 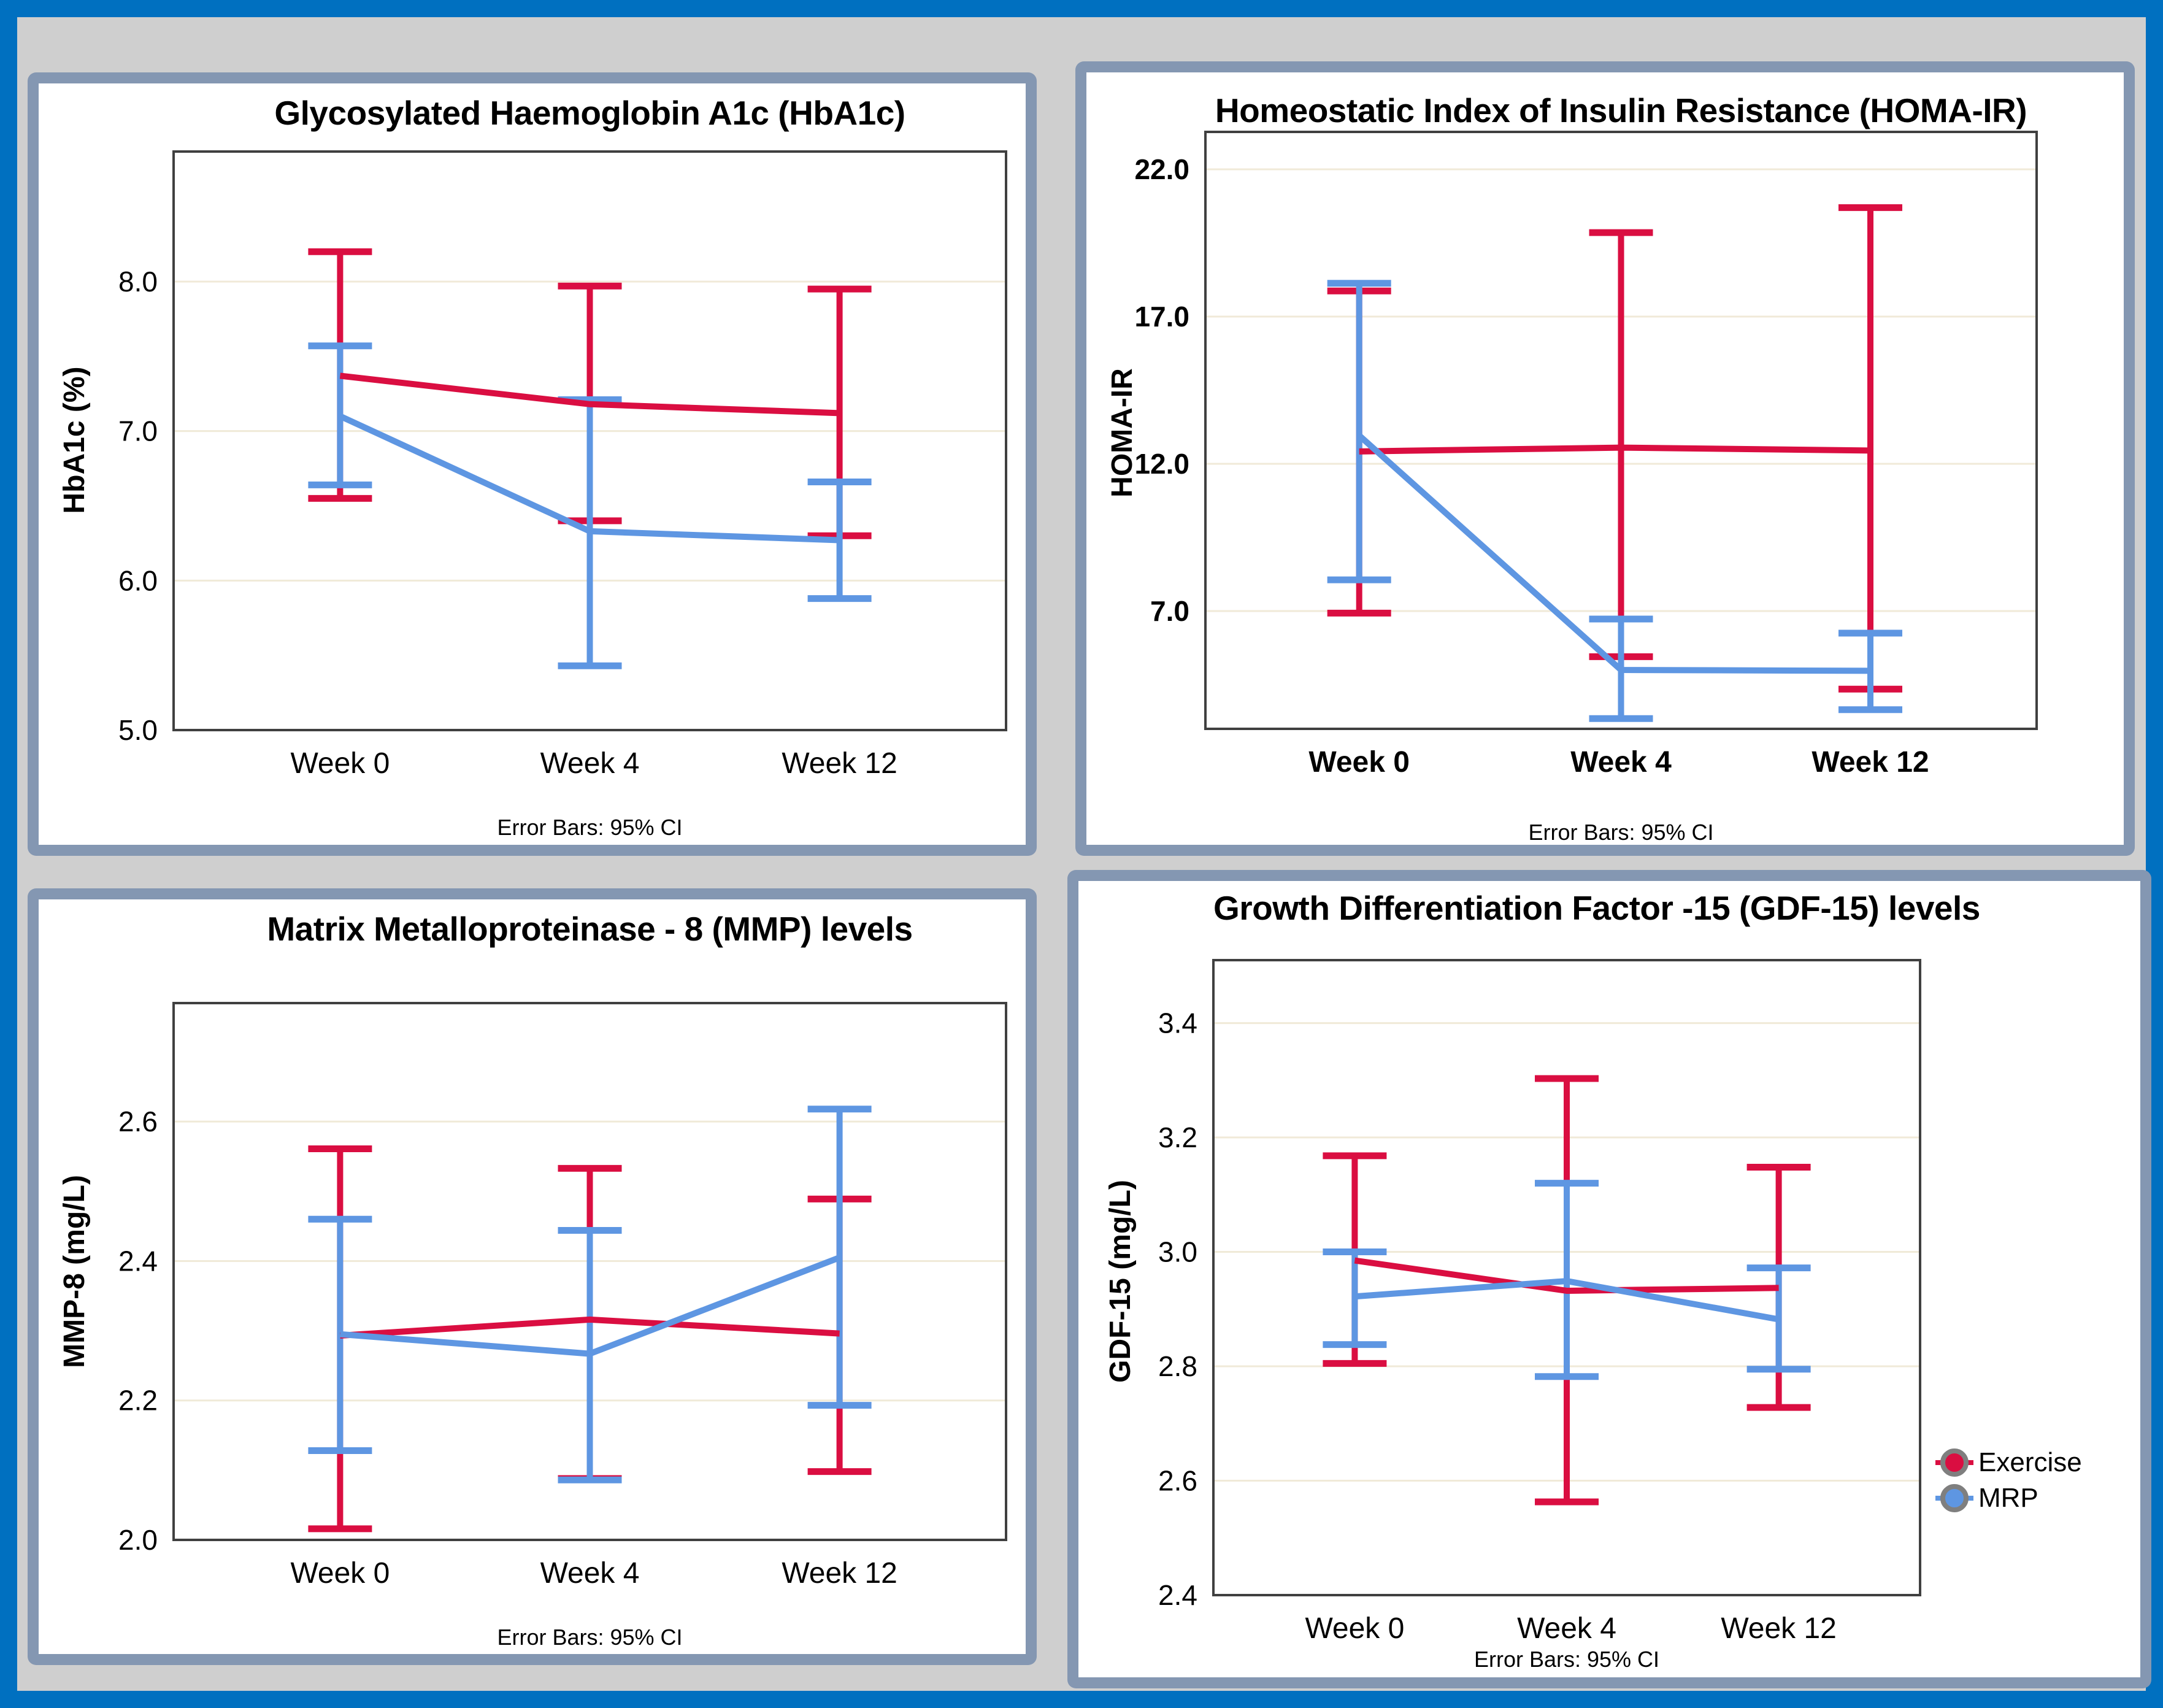 What do you see at coordinates (1621, 832) in the screenshot?
I see `error-bar-note-homa-ir: Error Bars: 95% CI` at bounding box center [1621, 832].